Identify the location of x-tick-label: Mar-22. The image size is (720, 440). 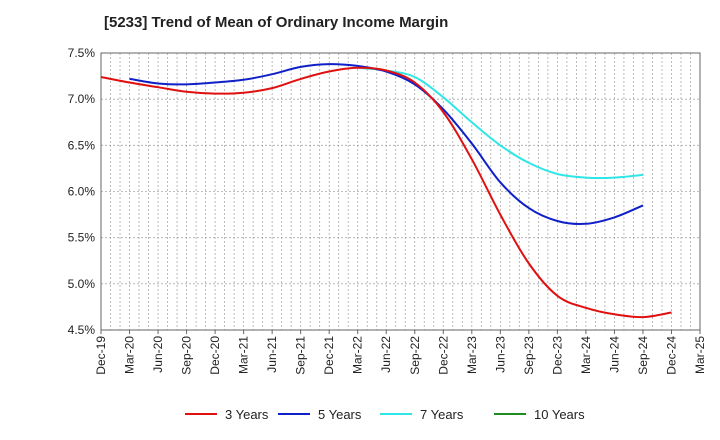
(358, 355).